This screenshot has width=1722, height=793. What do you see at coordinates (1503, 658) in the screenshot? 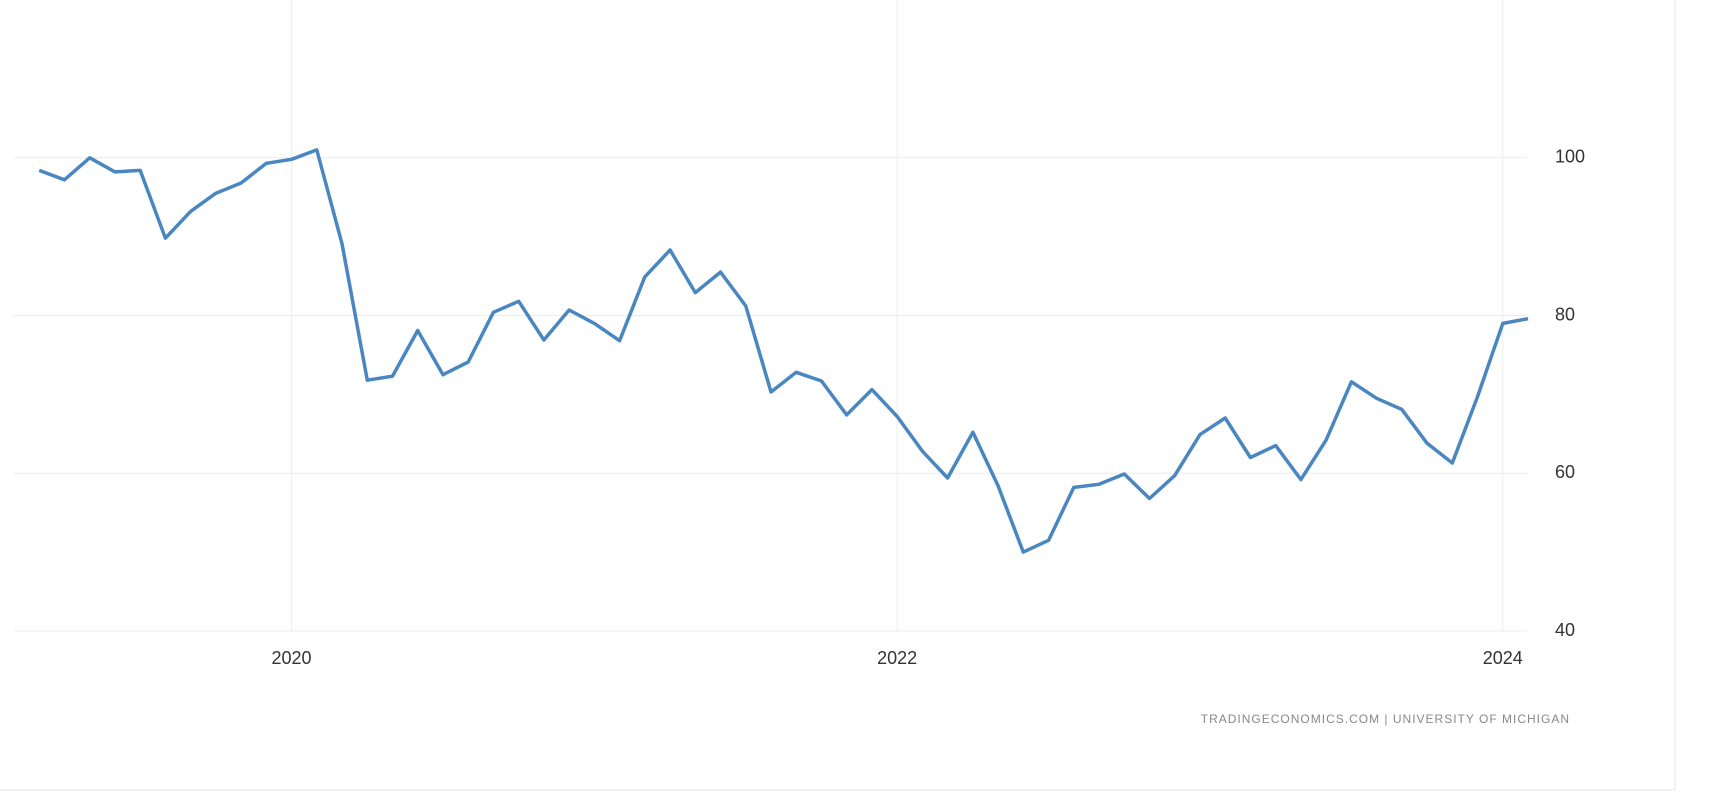
I see `x-tick-label: 2024` at bounding box center [1503, 658].